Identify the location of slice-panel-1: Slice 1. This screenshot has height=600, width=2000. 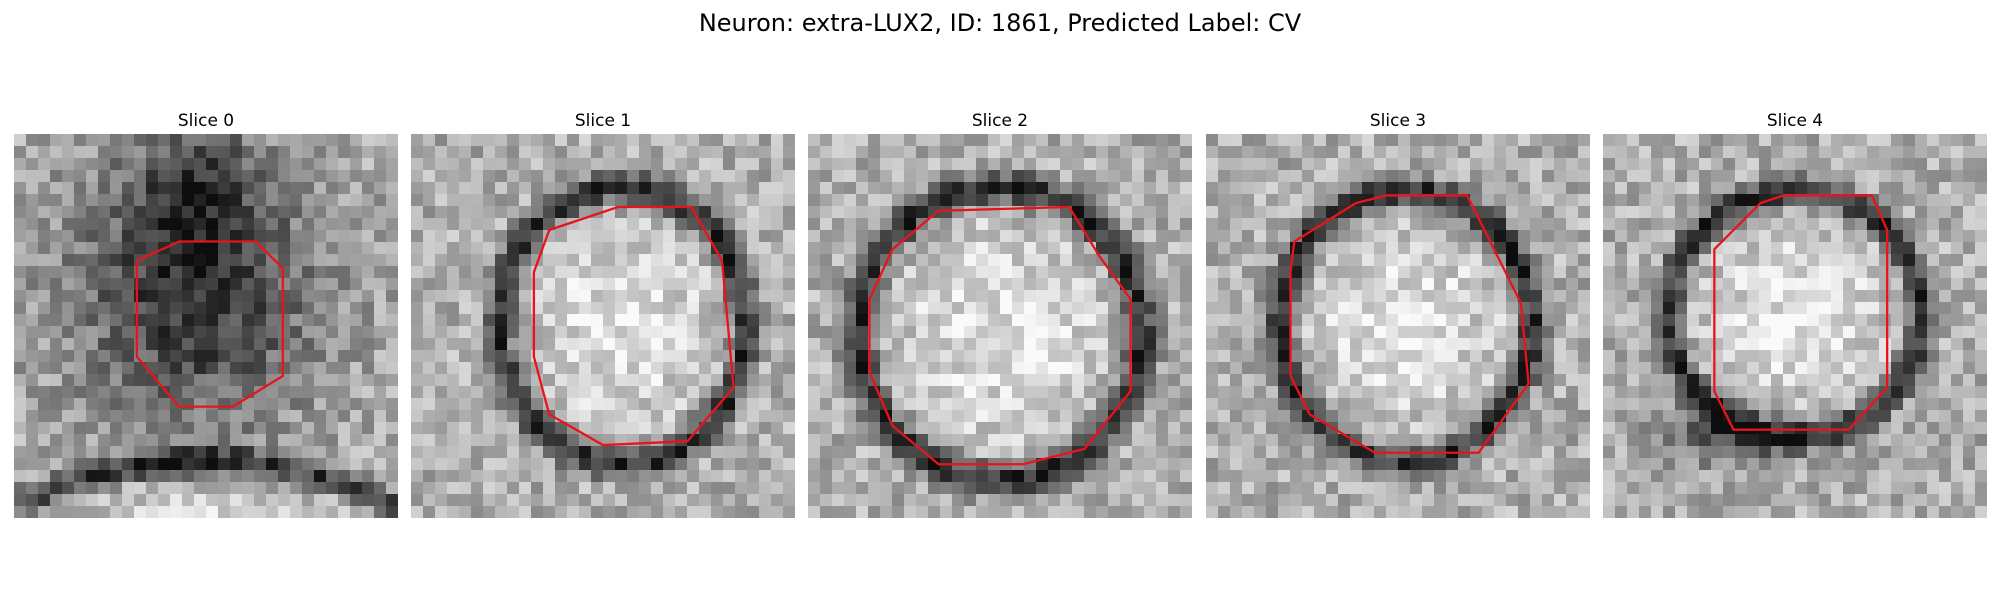
(603, 313).